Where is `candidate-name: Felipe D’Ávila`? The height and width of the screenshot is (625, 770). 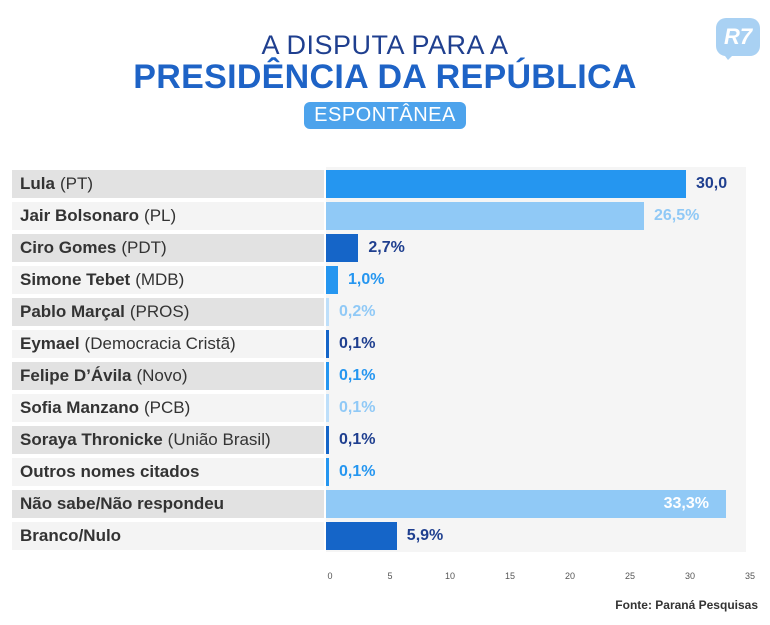 candidate-name: Felipe D’Ávila is located at coordinates (76, 375).